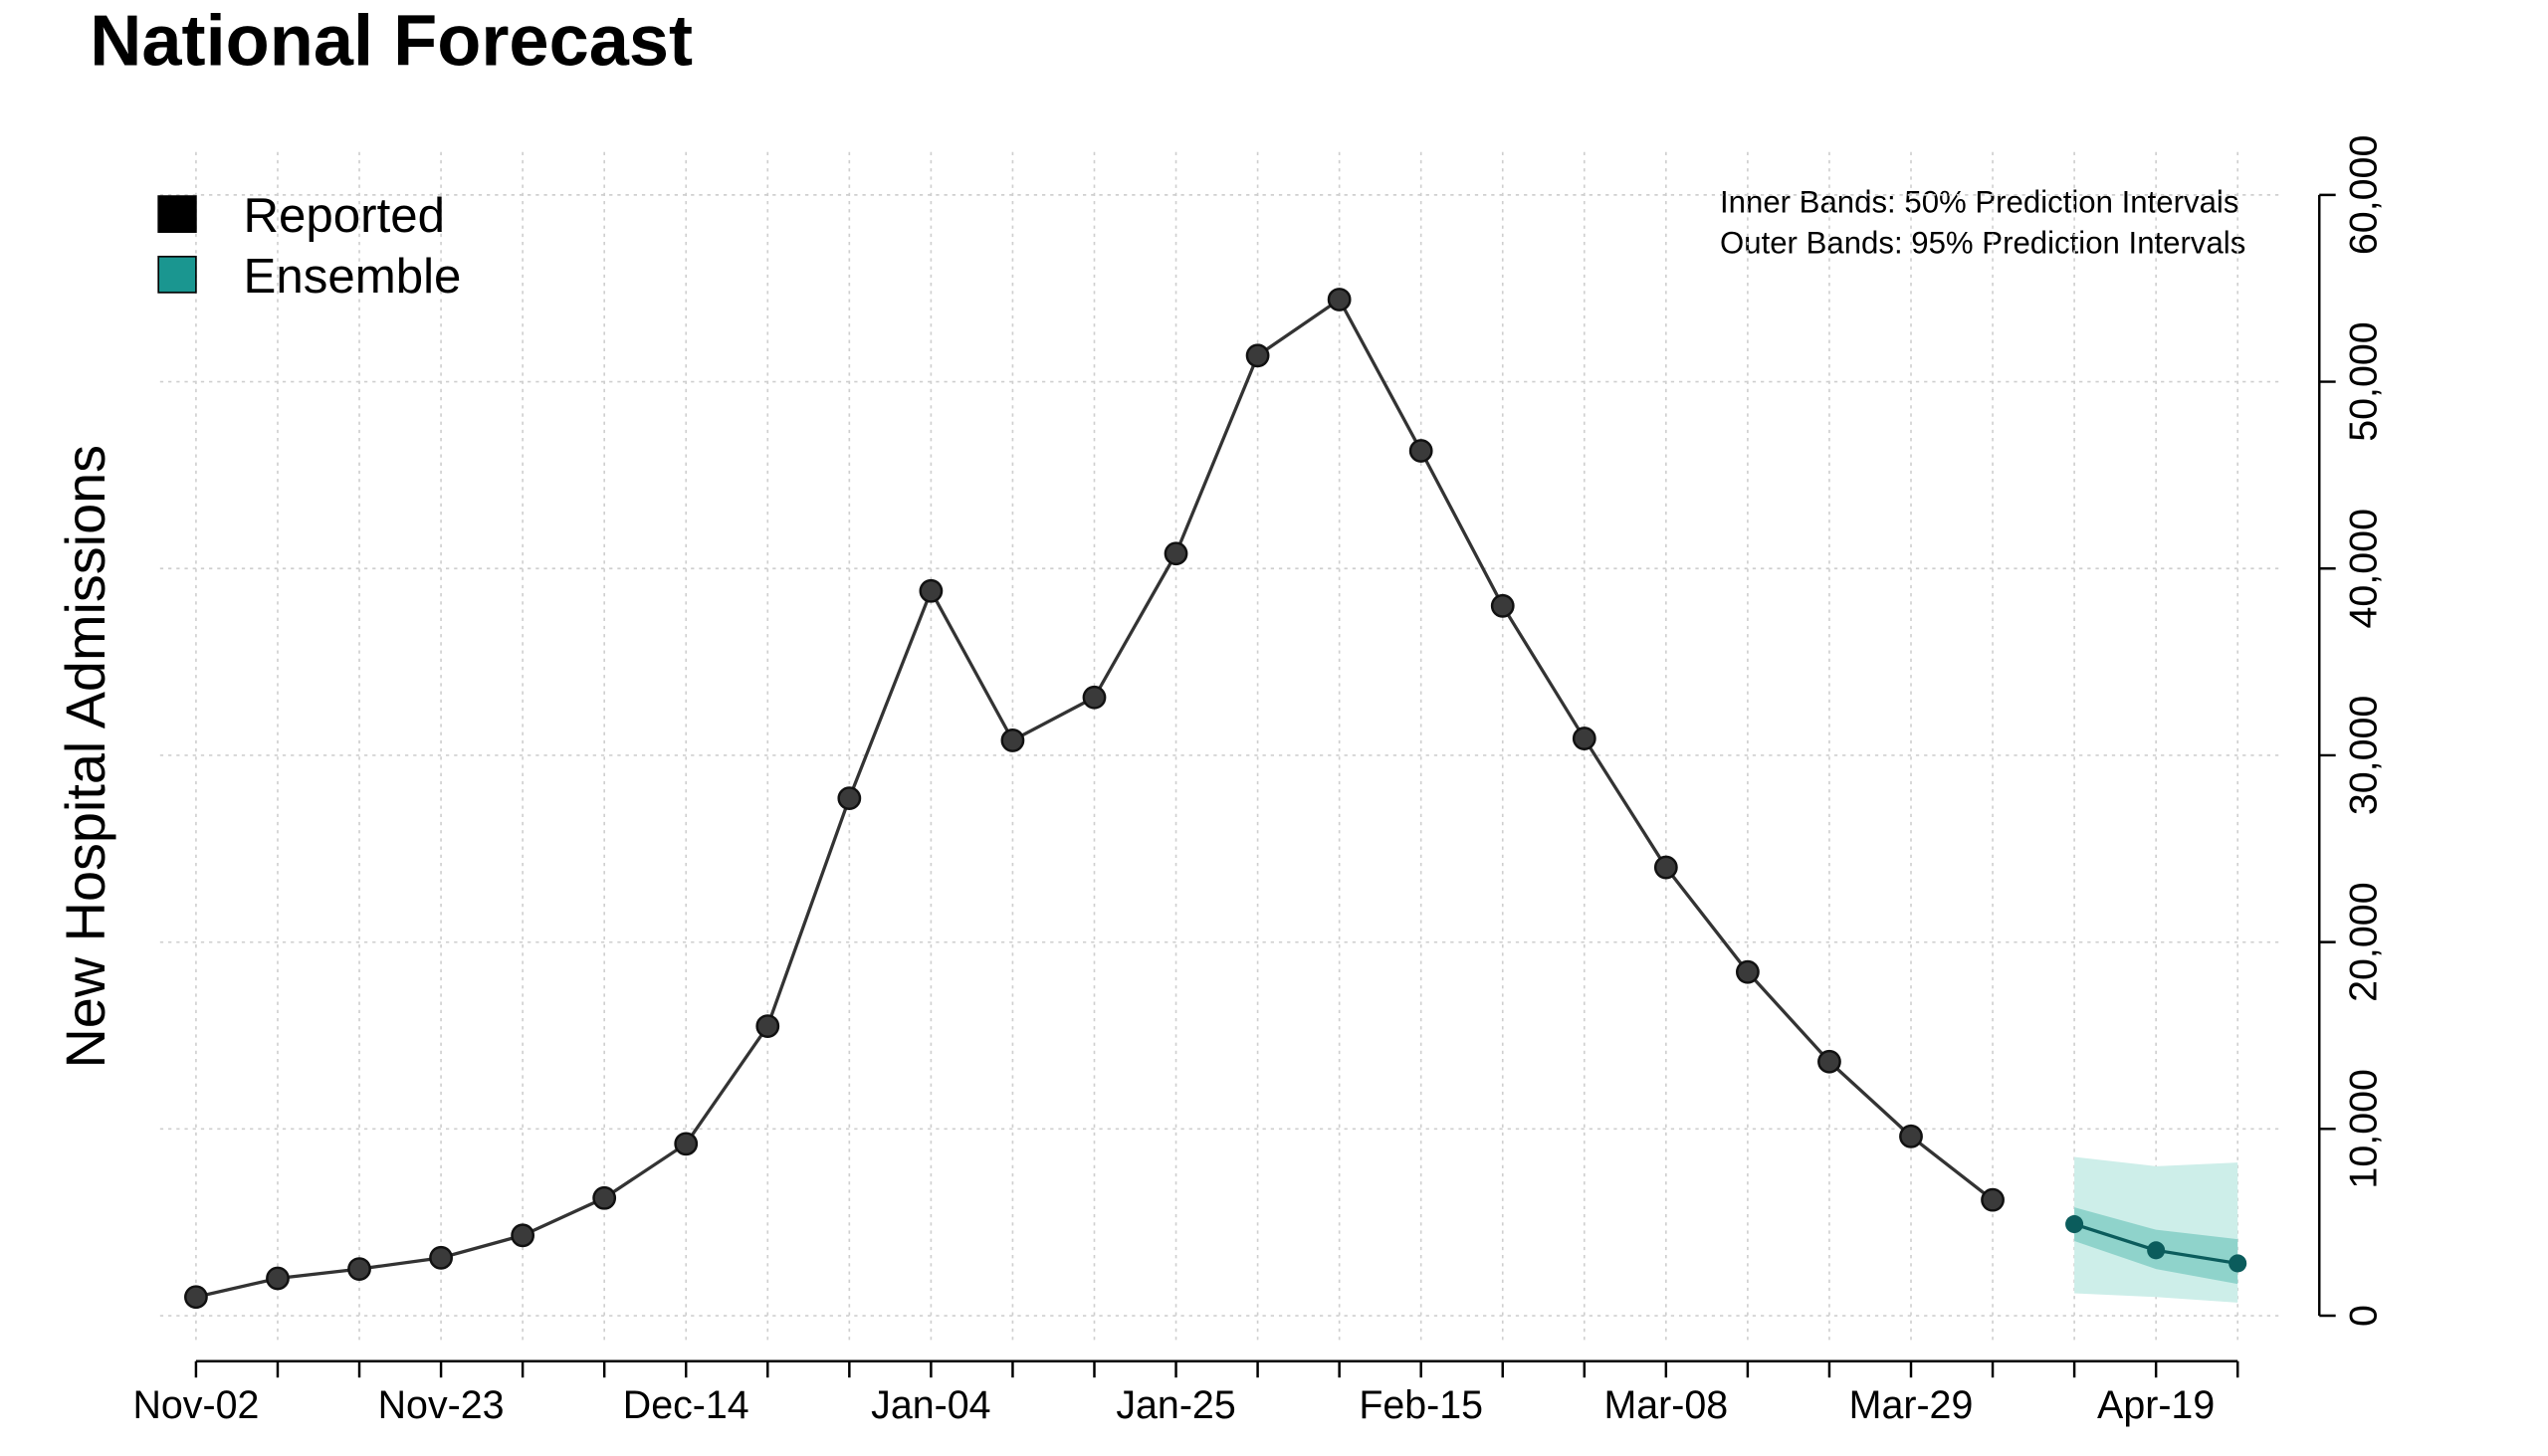  I want to click on chart-title: National Forecast, so click(391, 42).